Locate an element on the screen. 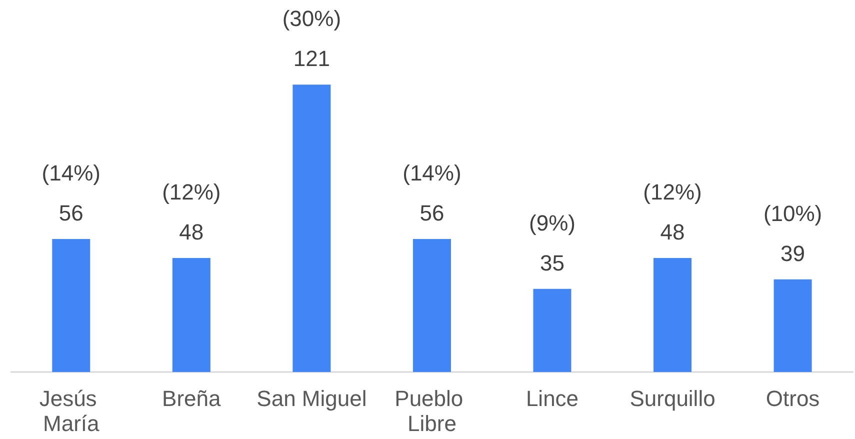  x-tick-label: Surquillo is located at coordinates (673, 398).